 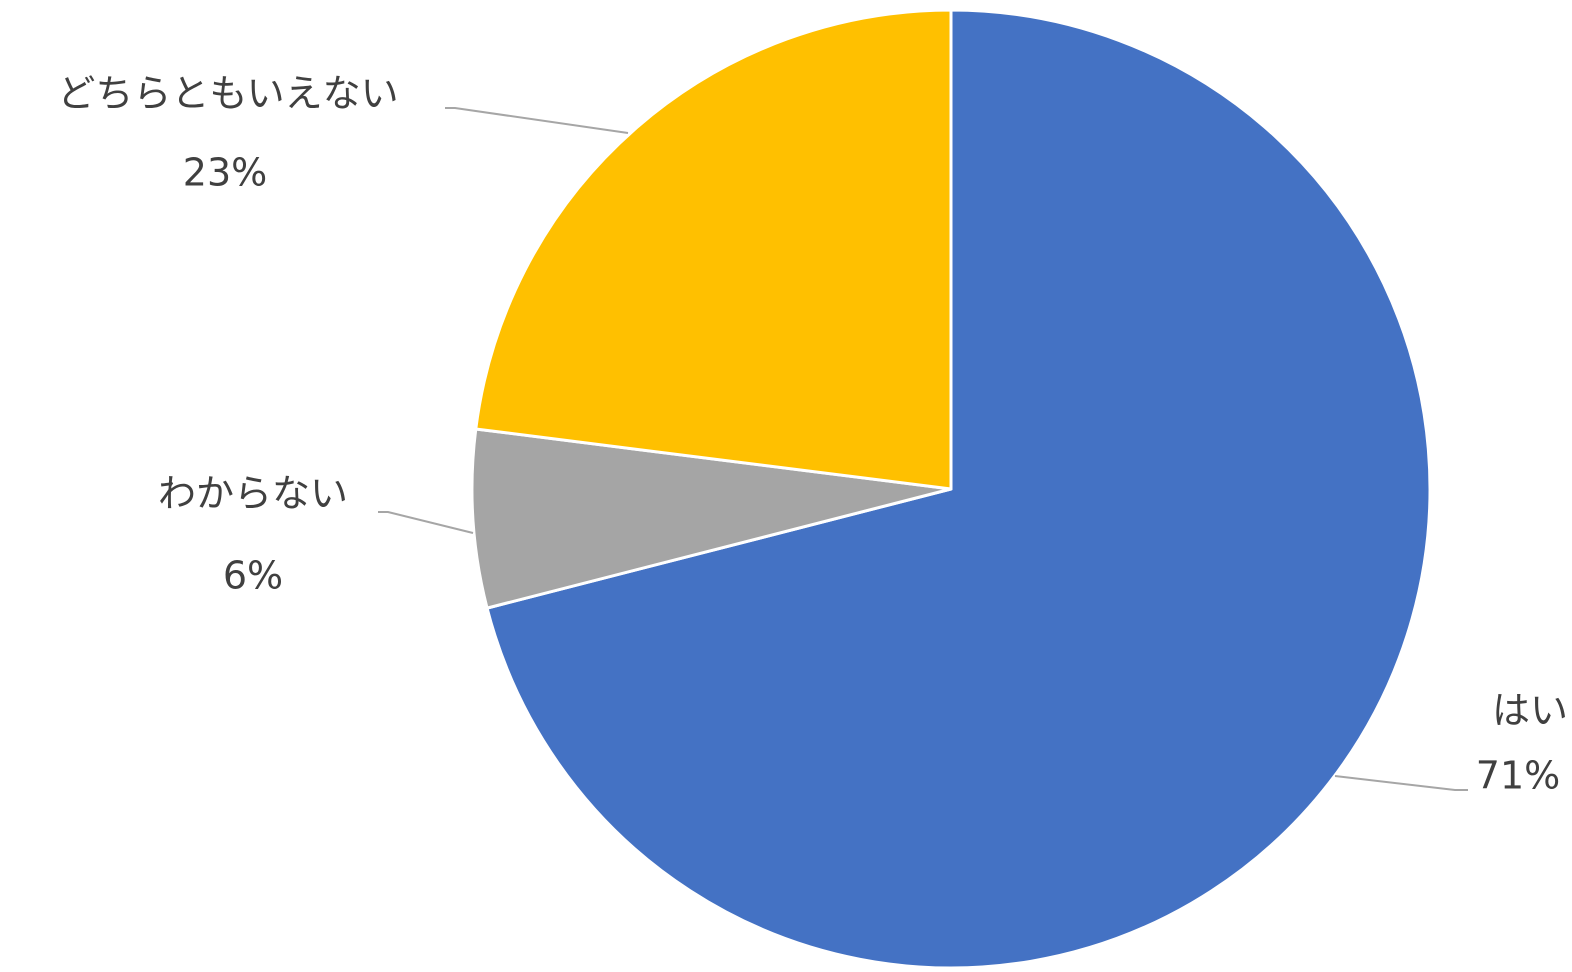 What do you see at coordinates (1518, 776) in the screenshot?
I see `slice-percent-label-1: 71%` at bounding box center [1518, 776].